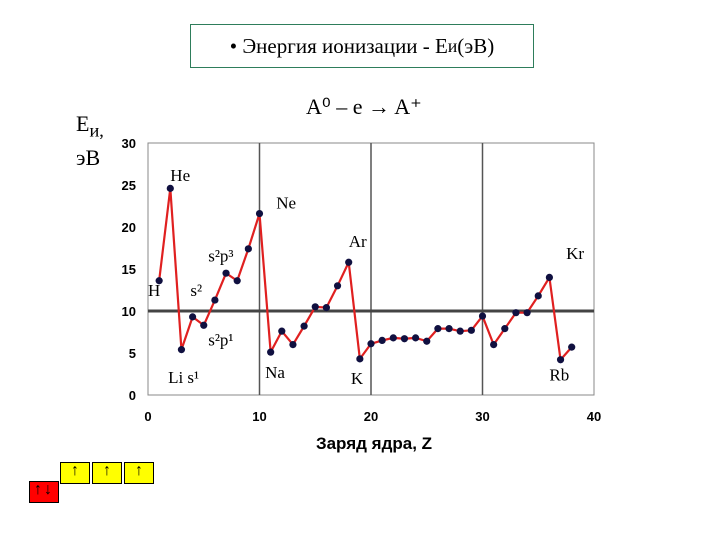 The width and height of the screenshot is (720, 540). I want to click on y-axis-label: Eи, эВ, so click(90, 141).